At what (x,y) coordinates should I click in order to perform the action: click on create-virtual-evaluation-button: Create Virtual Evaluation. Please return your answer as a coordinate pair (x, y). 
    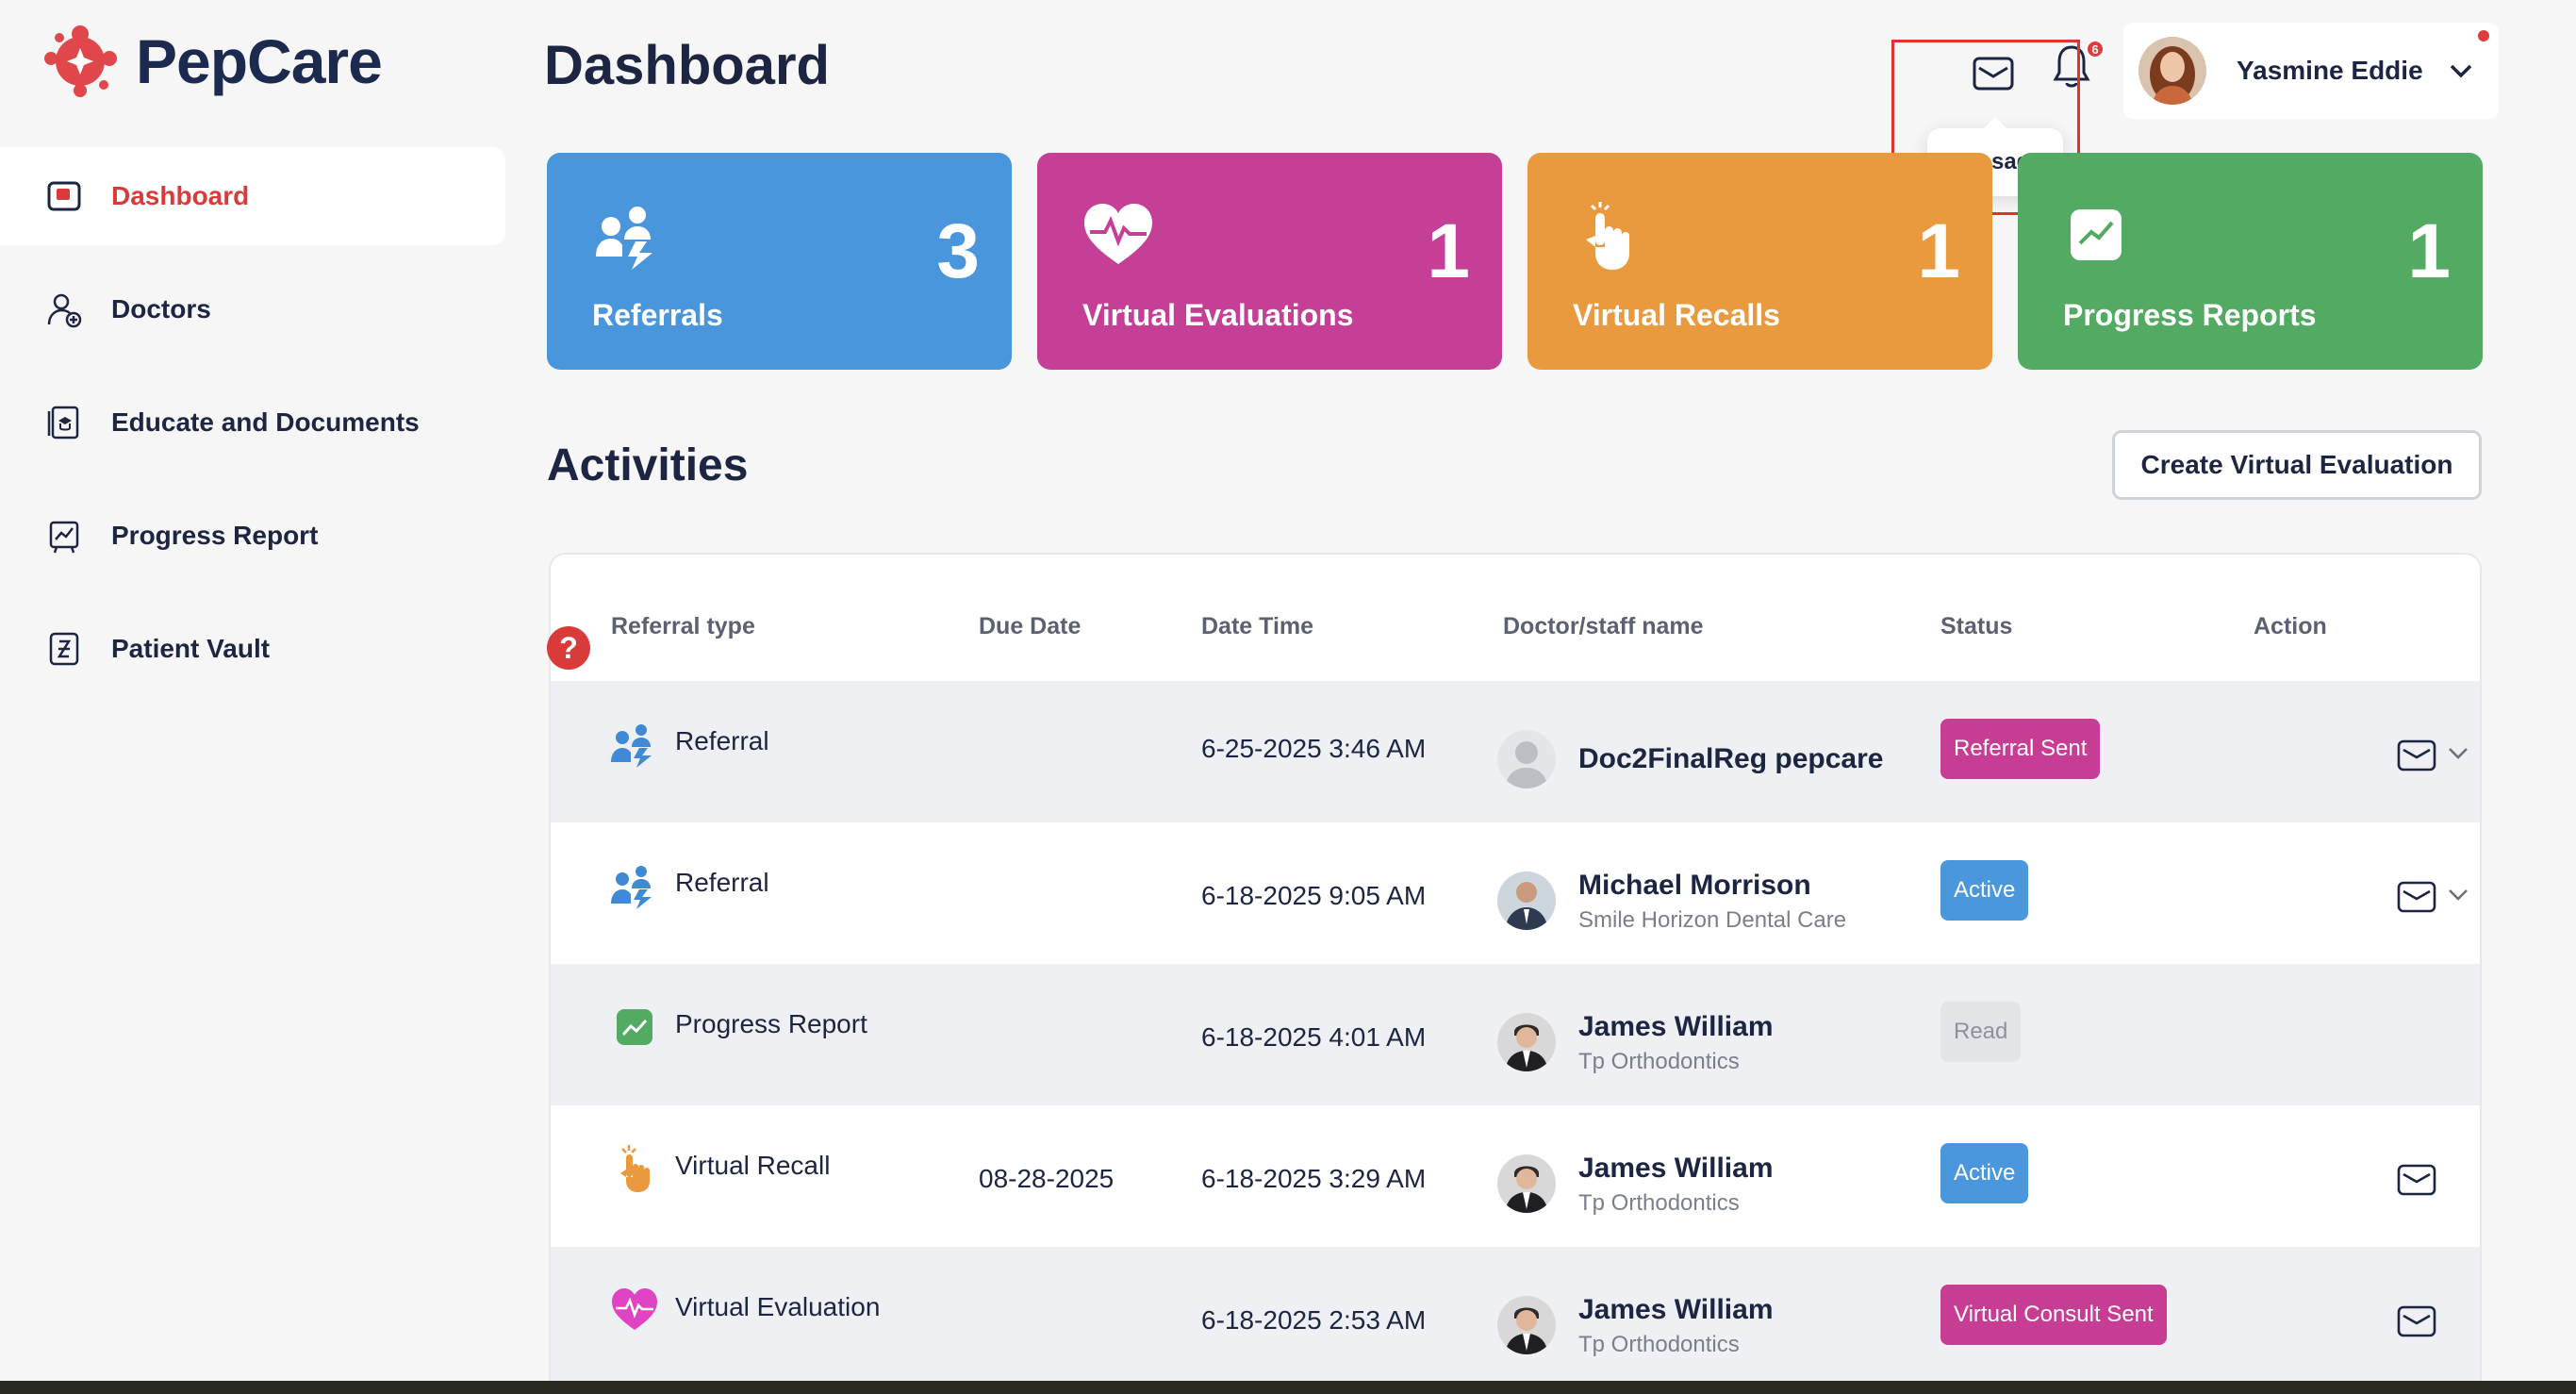
    Looking at the image, I should click on (2297, 465).